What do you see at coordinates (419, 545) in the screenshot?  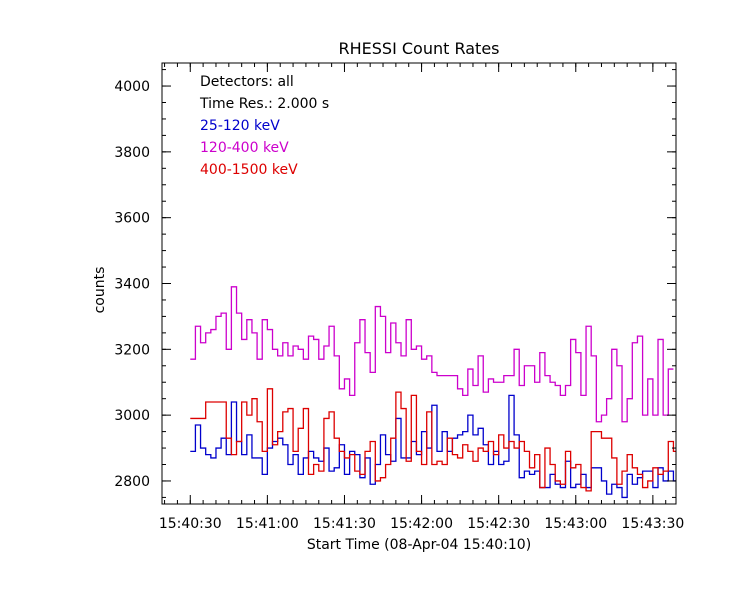 I see `x-axis-label: Start Time (08-Apr-04 15:40:10)` at bounding box center [419, 545].